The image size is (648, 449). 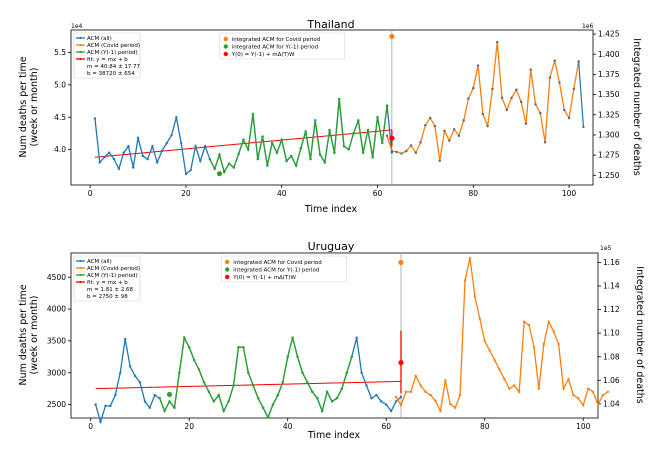 I want to click on y-axis-exponent: 1e4, so click(x=77, y=26).